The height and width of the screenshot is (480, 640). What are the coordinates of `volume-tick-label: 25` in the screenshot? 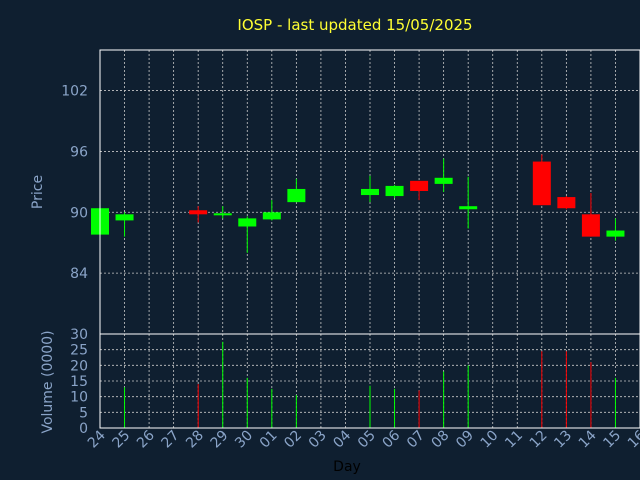 It's located at (79, 351).